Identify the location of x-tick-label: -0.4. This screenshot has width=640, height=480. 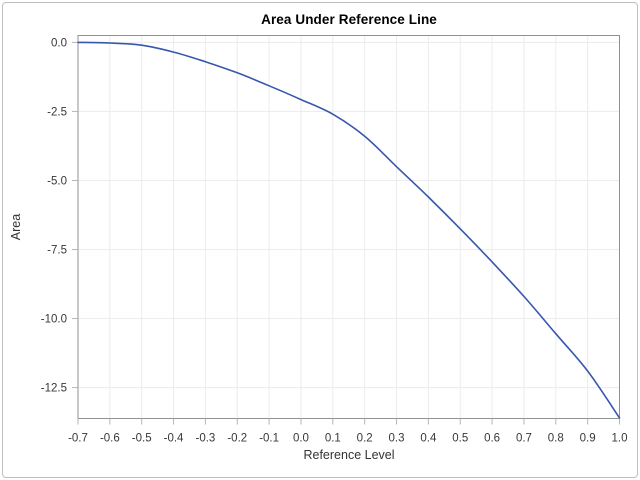
(174, 439).